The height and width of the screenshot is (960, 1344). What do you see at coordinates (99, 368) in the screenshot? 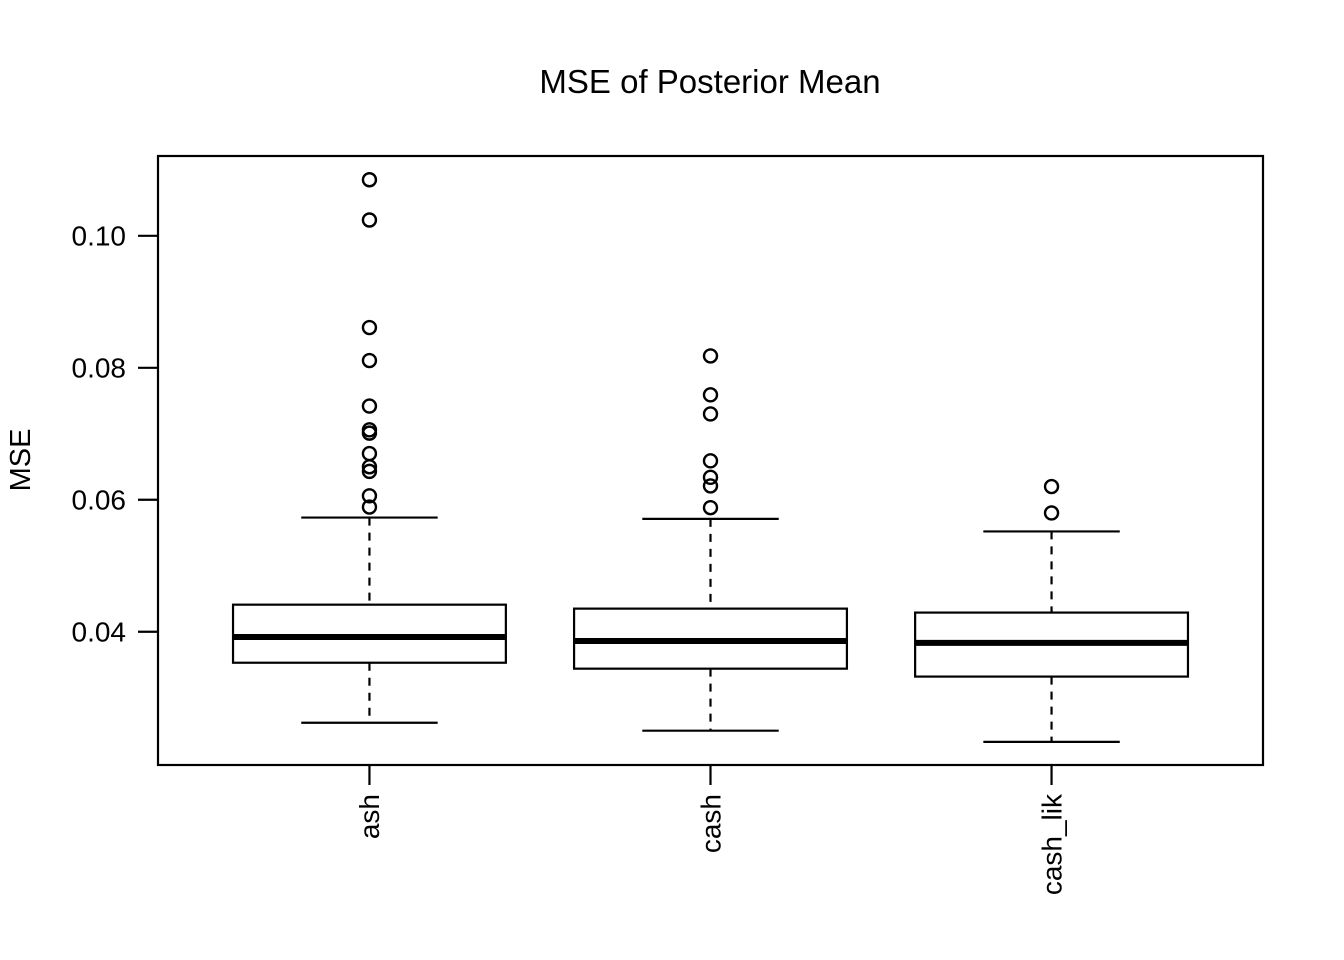
I see `y-tick-label: 0.08` at bounding box center [99, 368].